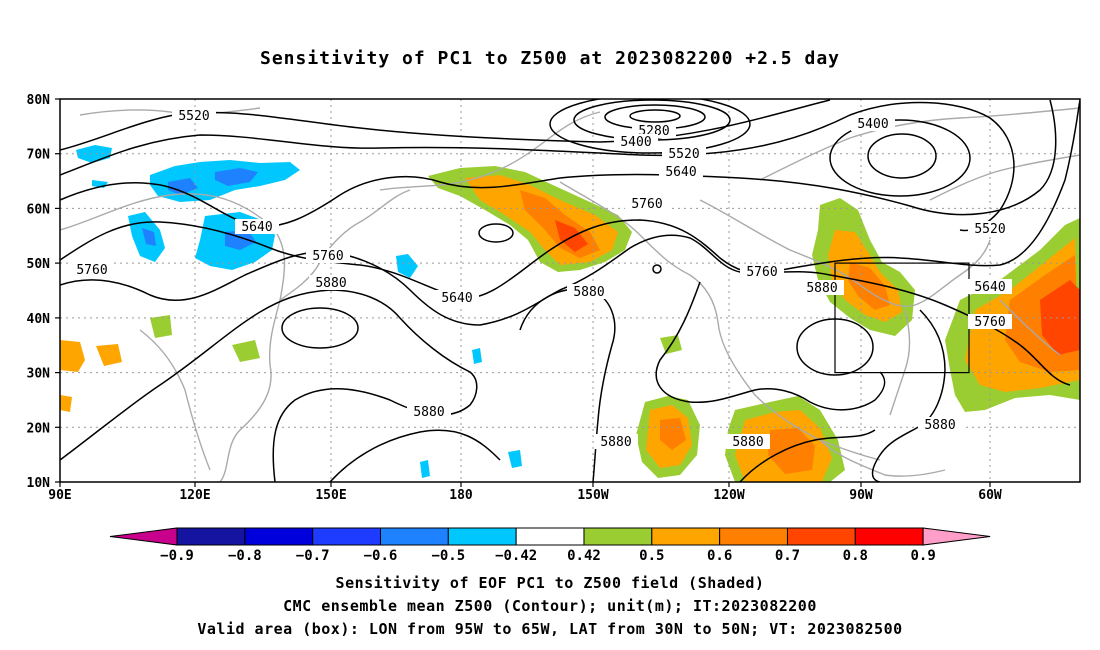 This screenshot has height=650, width=1100. Describe the element at coordinates (448, 556) in the screenshot. I see `colorbar-label: −0.5` at that location.